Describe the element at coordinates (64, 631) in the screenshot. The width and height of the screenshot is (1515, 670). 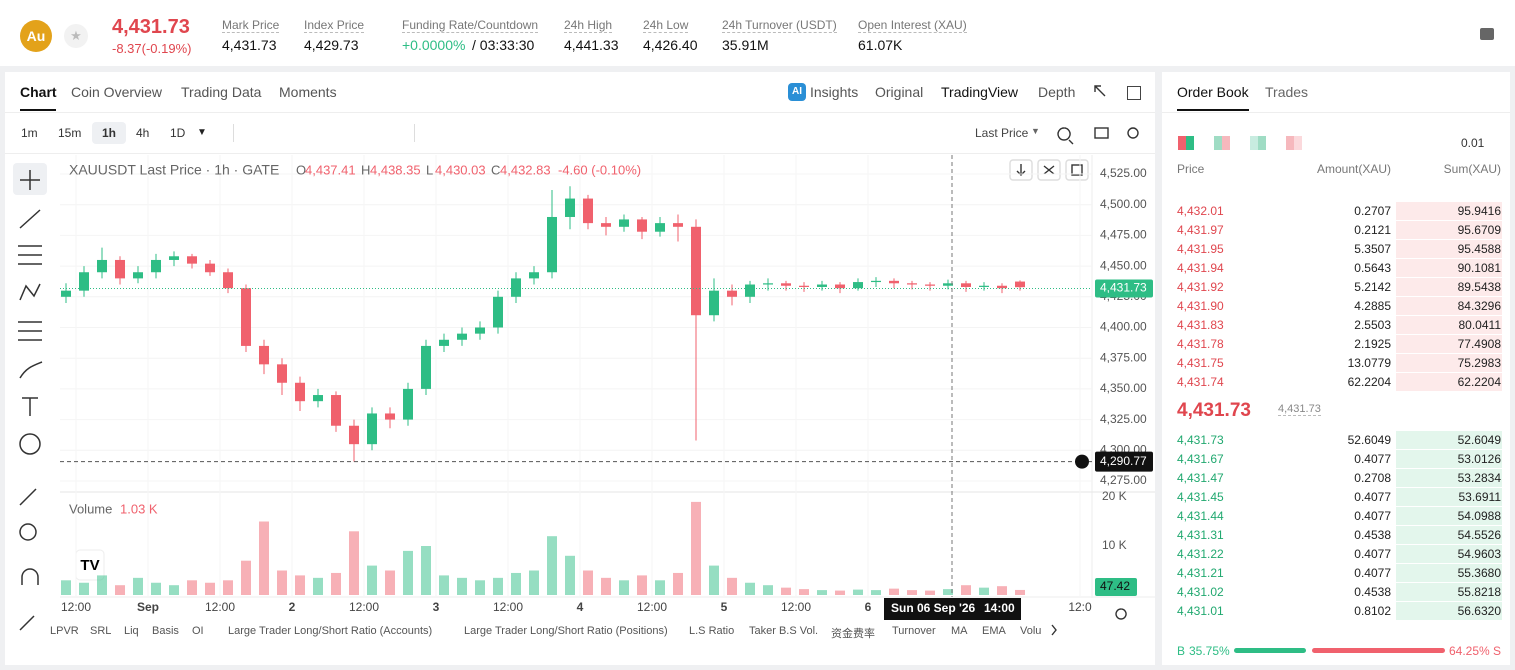
I see `indicator: LPVR` at that location.